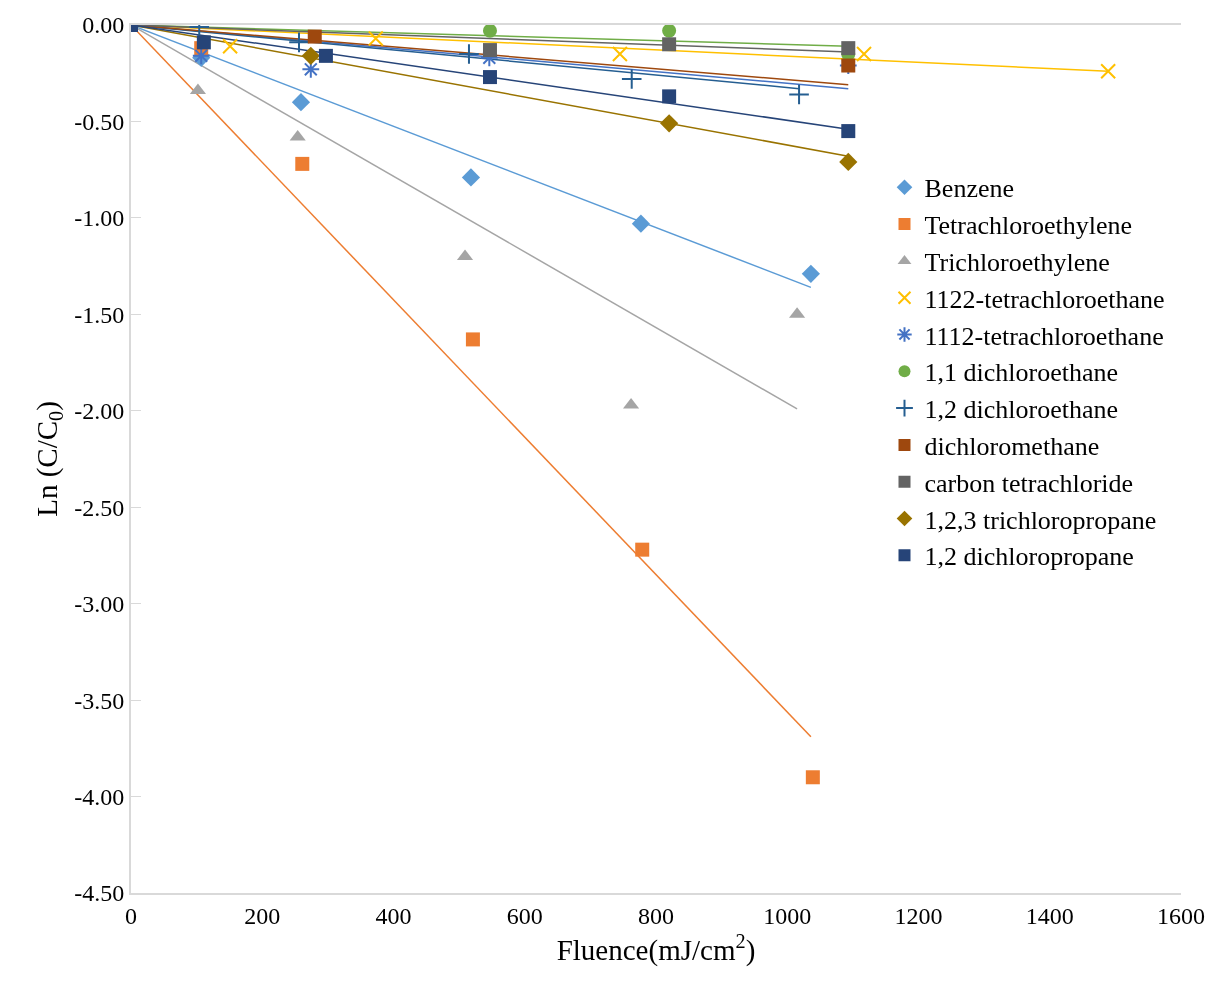 The image size is (1219, 997). Describe the element at coordinates (1021, 410) in the screenshot. I see `legend-label: 1,2 dichloroethane` at that location.